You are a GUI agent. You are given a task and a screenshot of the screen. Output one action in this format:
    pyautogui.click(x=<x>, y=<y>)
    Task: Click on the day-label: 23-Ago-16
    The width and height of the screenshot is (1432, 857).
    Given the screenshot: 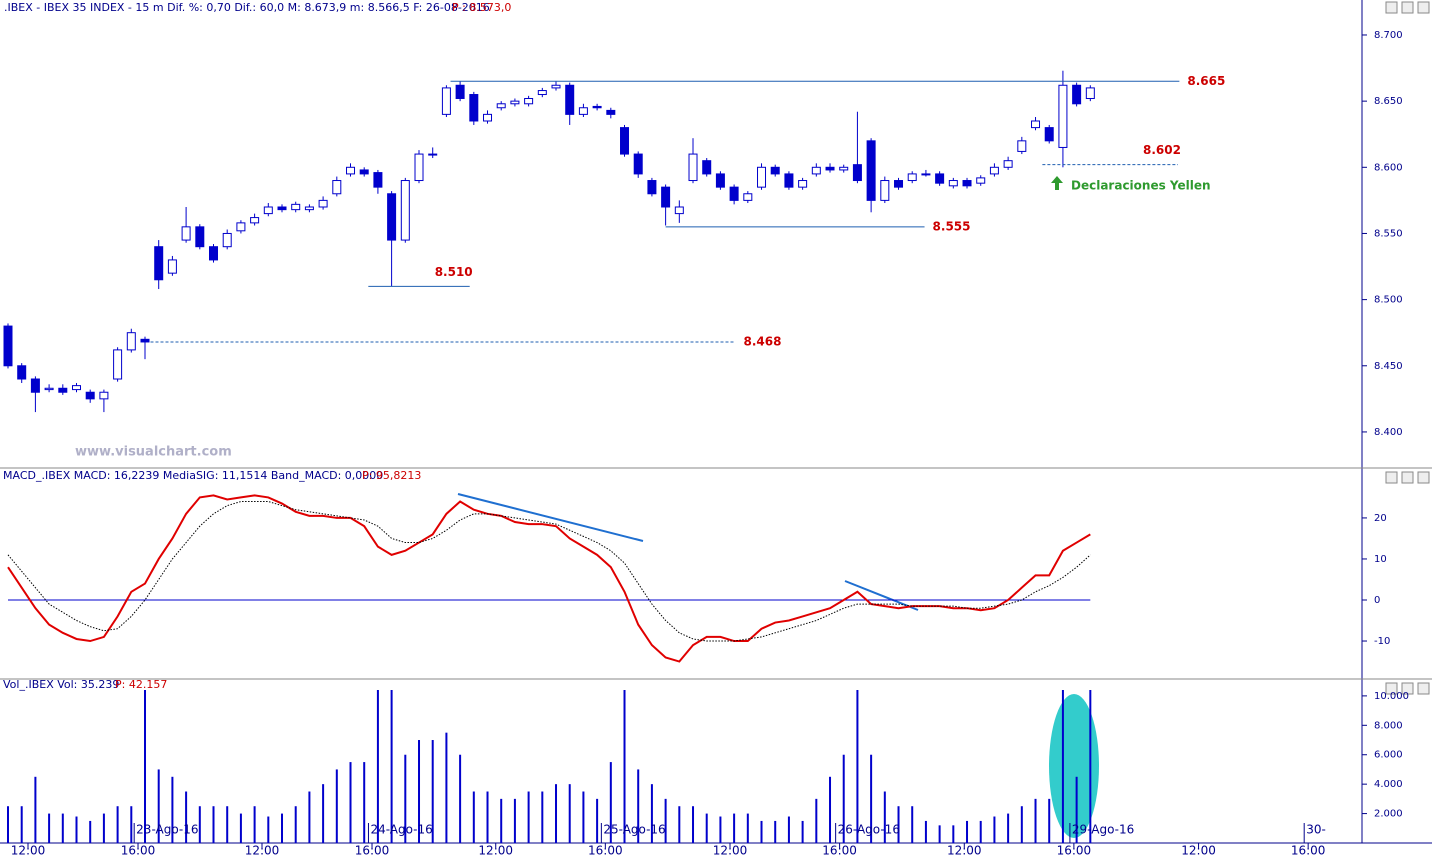 What is the action you would take?
    pyautogui.click(x=167, y=830)
    